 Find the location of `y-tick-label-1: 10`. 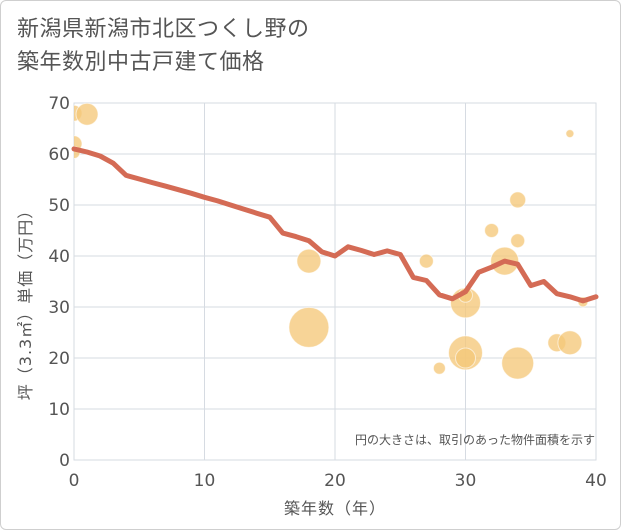

y-tick-label-1: 10 is located at coordinates (59, 410).